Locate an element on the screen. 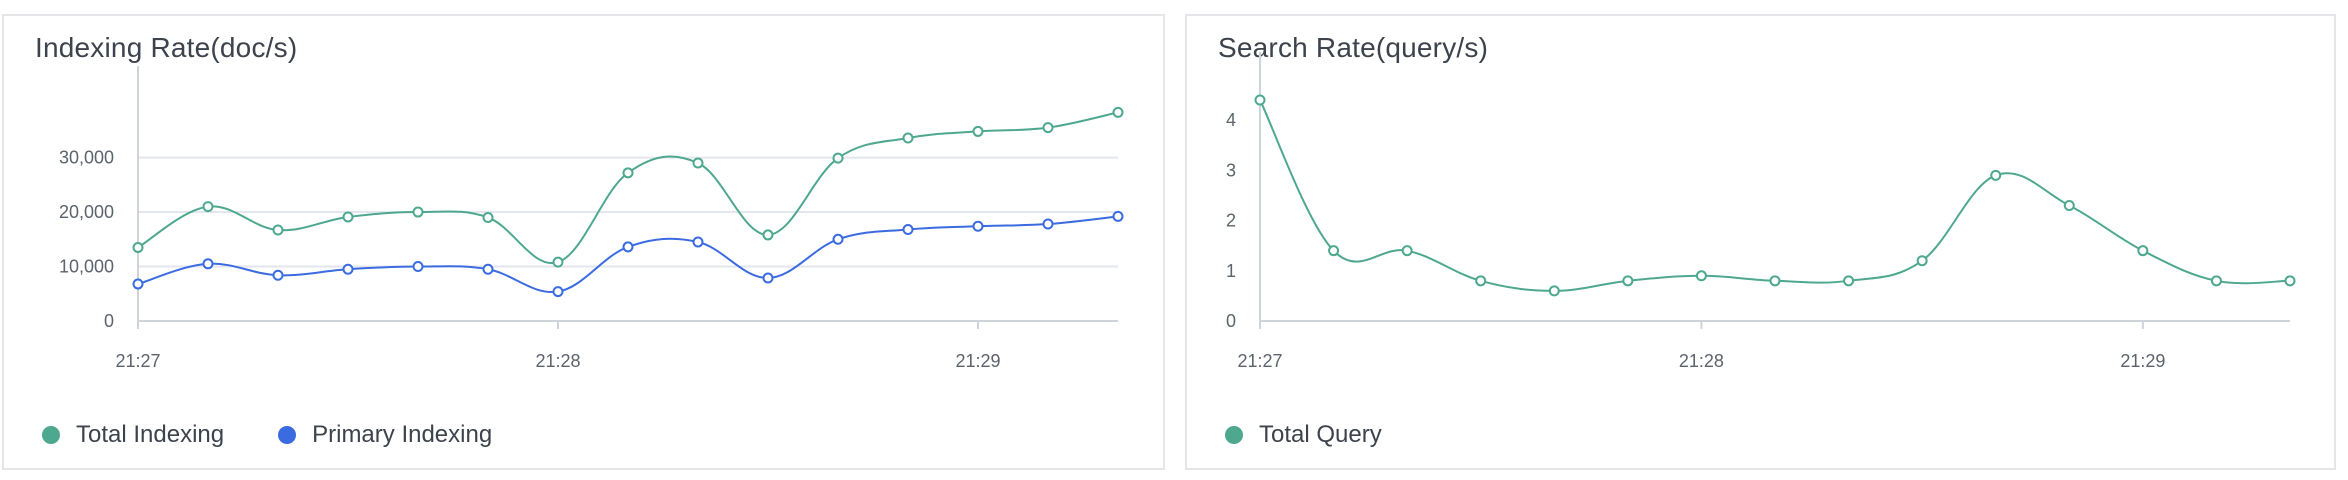 This screenshot has height=480, width=2348. legend-label-total-query: Total Query is located at coordinates (1320, 434).